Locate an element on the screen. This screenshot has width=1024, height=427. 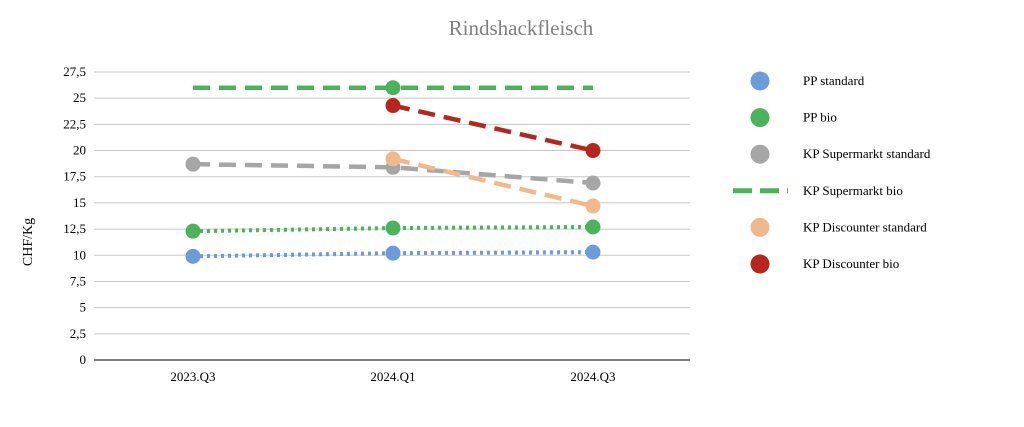
y-tick-label: 10 is located at coordinates (79, 254).